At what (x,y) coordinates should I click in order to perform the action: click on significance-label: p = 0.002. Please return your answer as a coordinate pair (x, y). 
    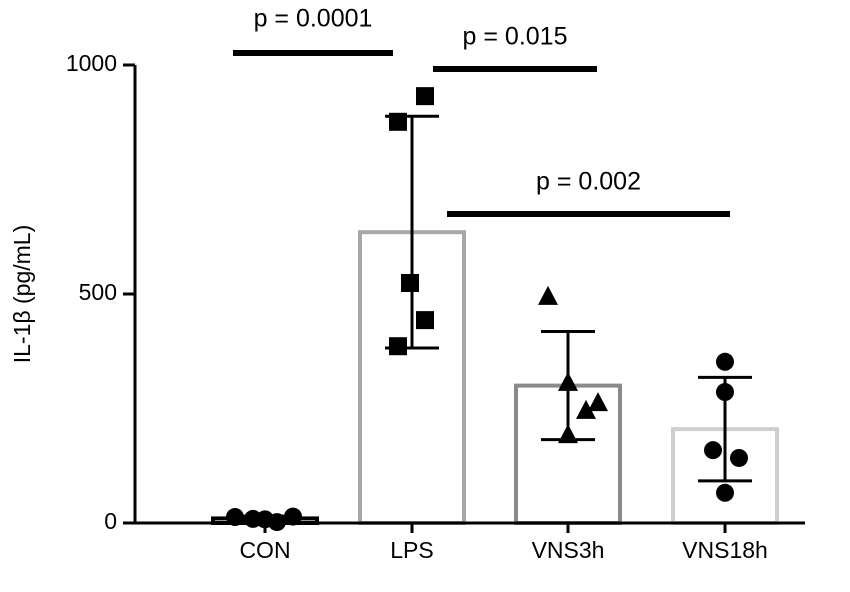
    Looking at the image, I should click on (588, 182).